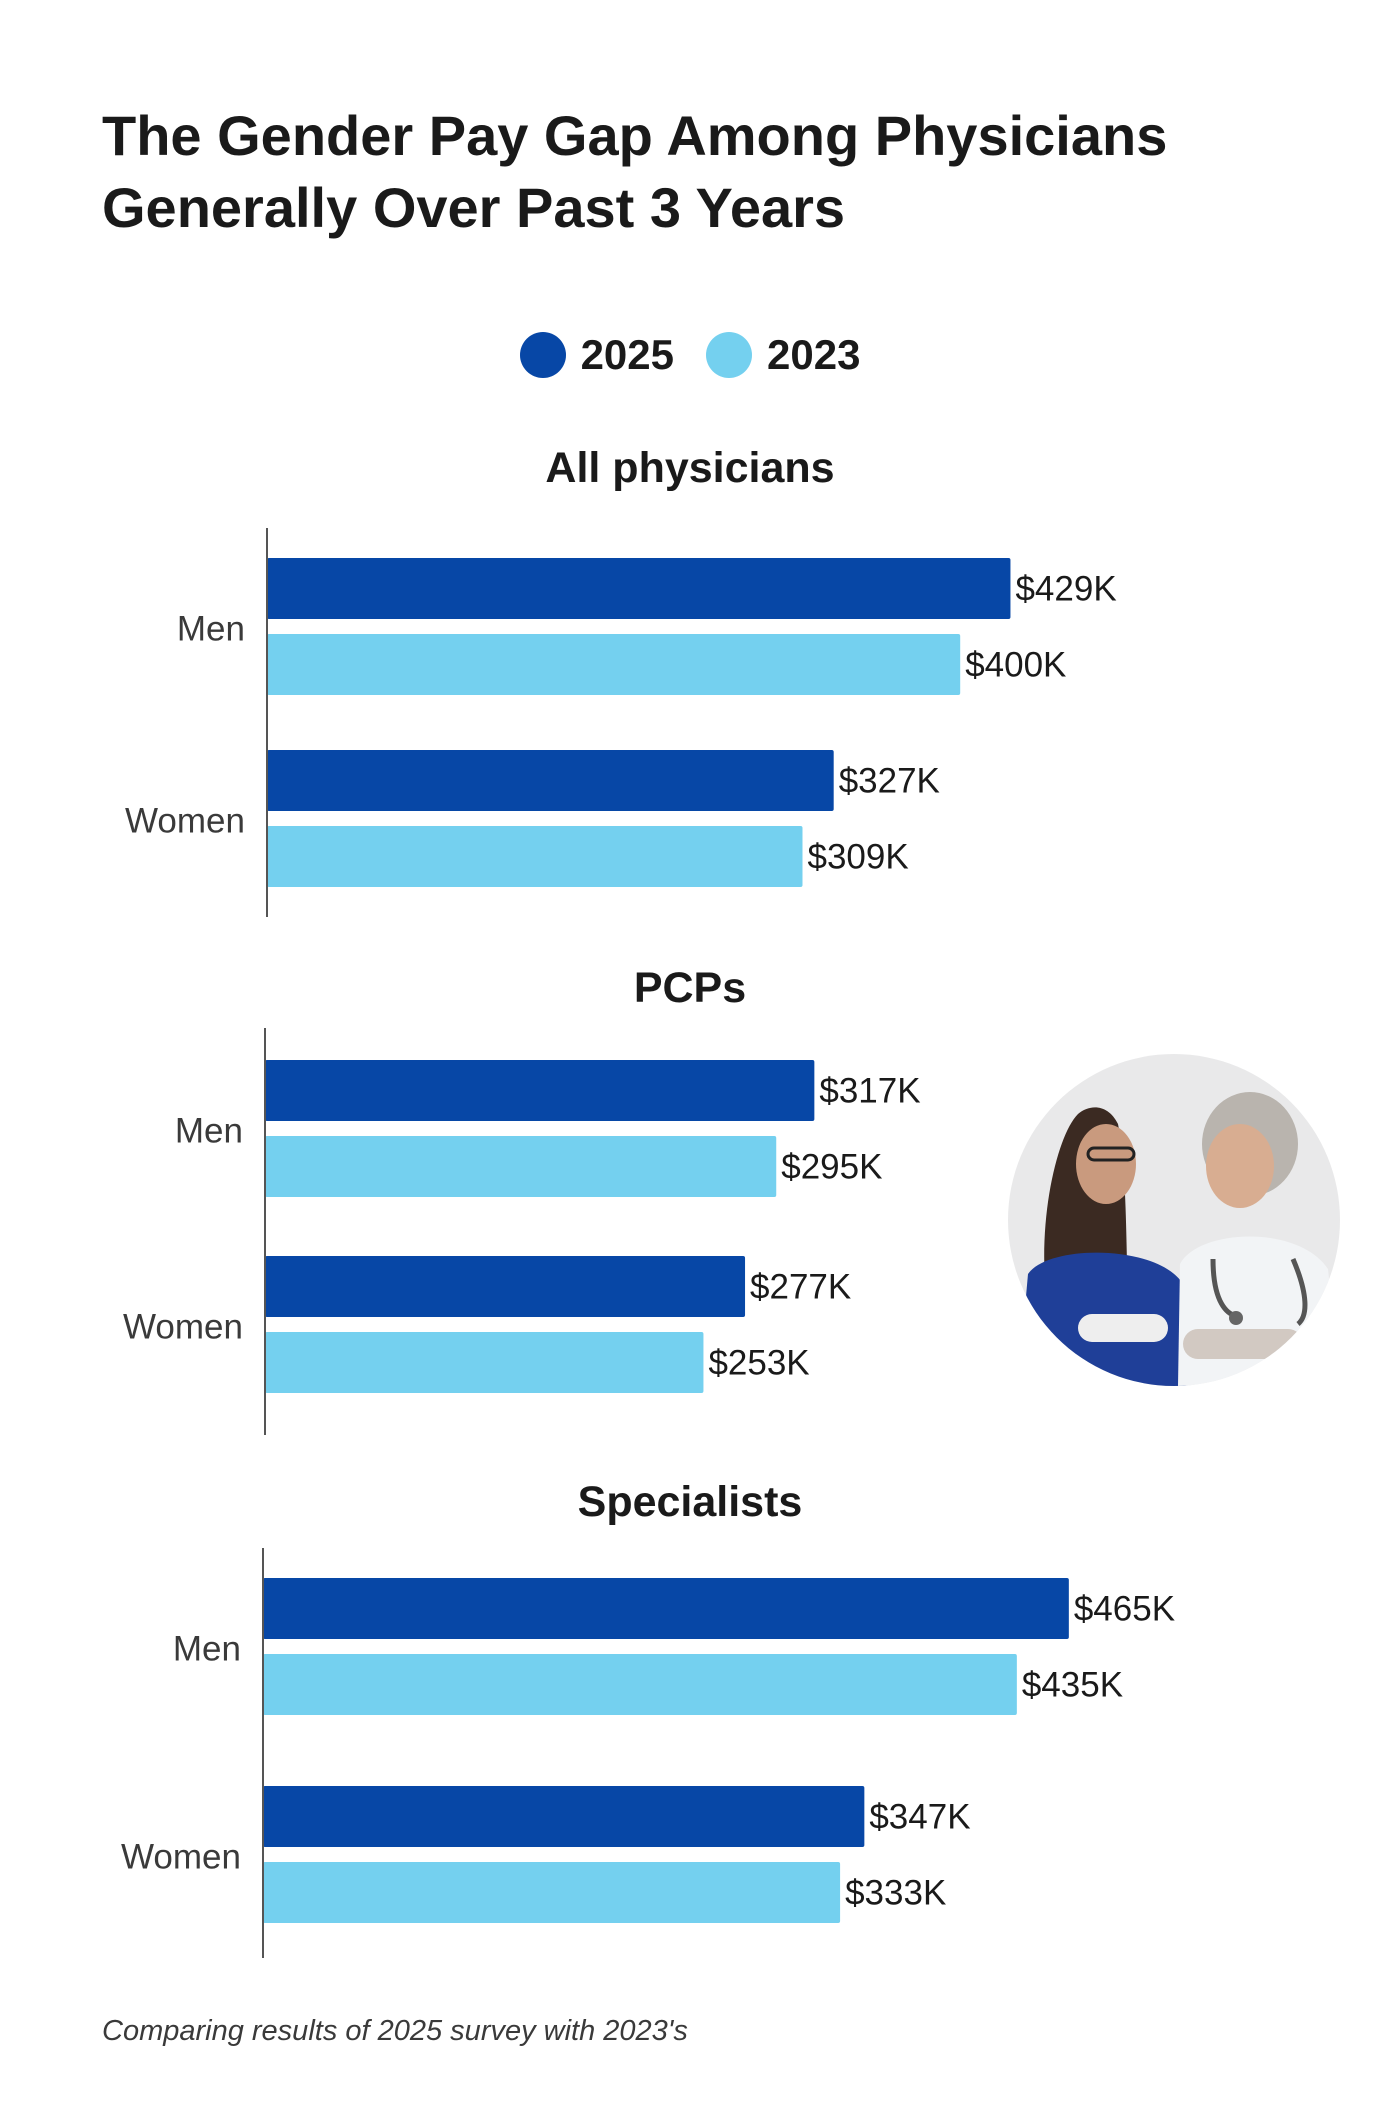 The image size is (1380, 2105). What do you see at coordinates (889, 781) in the screenshot?
I see `data-label-all-physicians-women-2025: $327K` at bounding box center [889, 781].